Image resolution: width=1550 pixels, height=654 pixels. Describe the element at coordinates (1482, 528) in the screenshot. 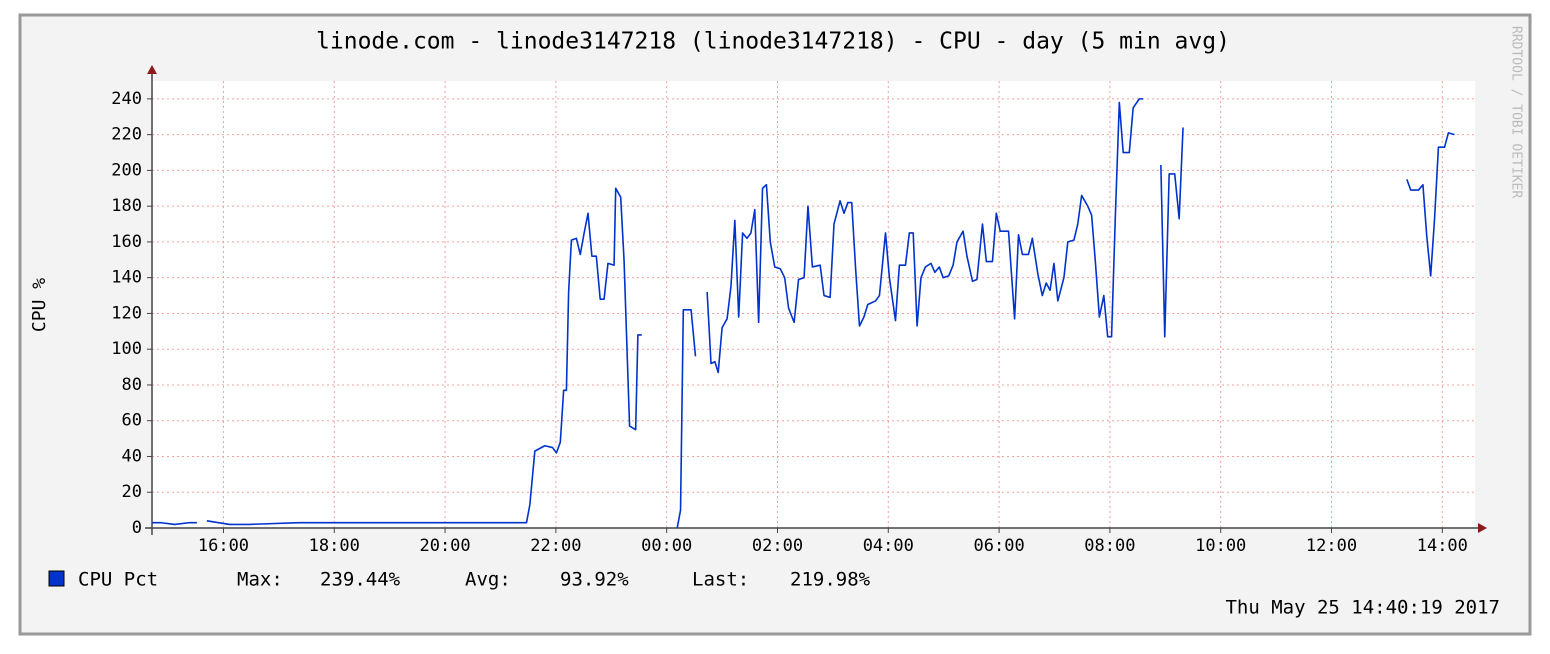

I see `x-axis-arrow` at that location.